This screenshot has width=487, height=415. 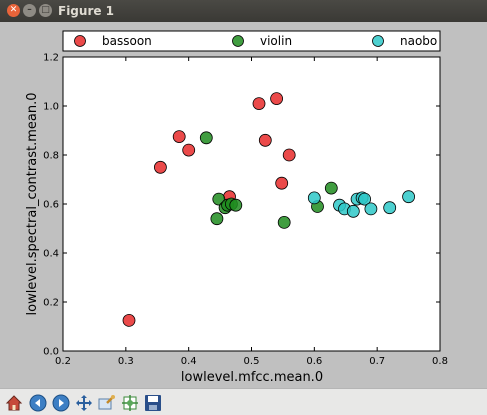 I want to click on y-tick-label: 0.2, so click(x=51, y=303).